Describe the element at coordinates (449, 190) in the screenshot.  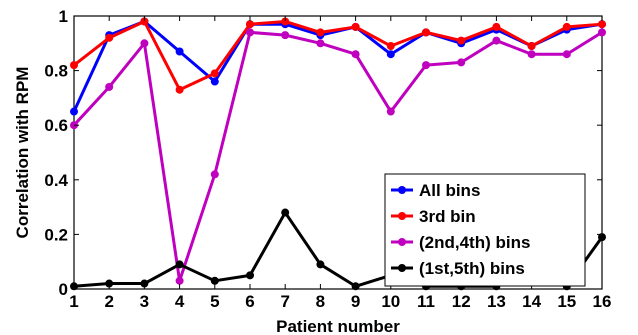
I see `legend-label: All bins` at that location.